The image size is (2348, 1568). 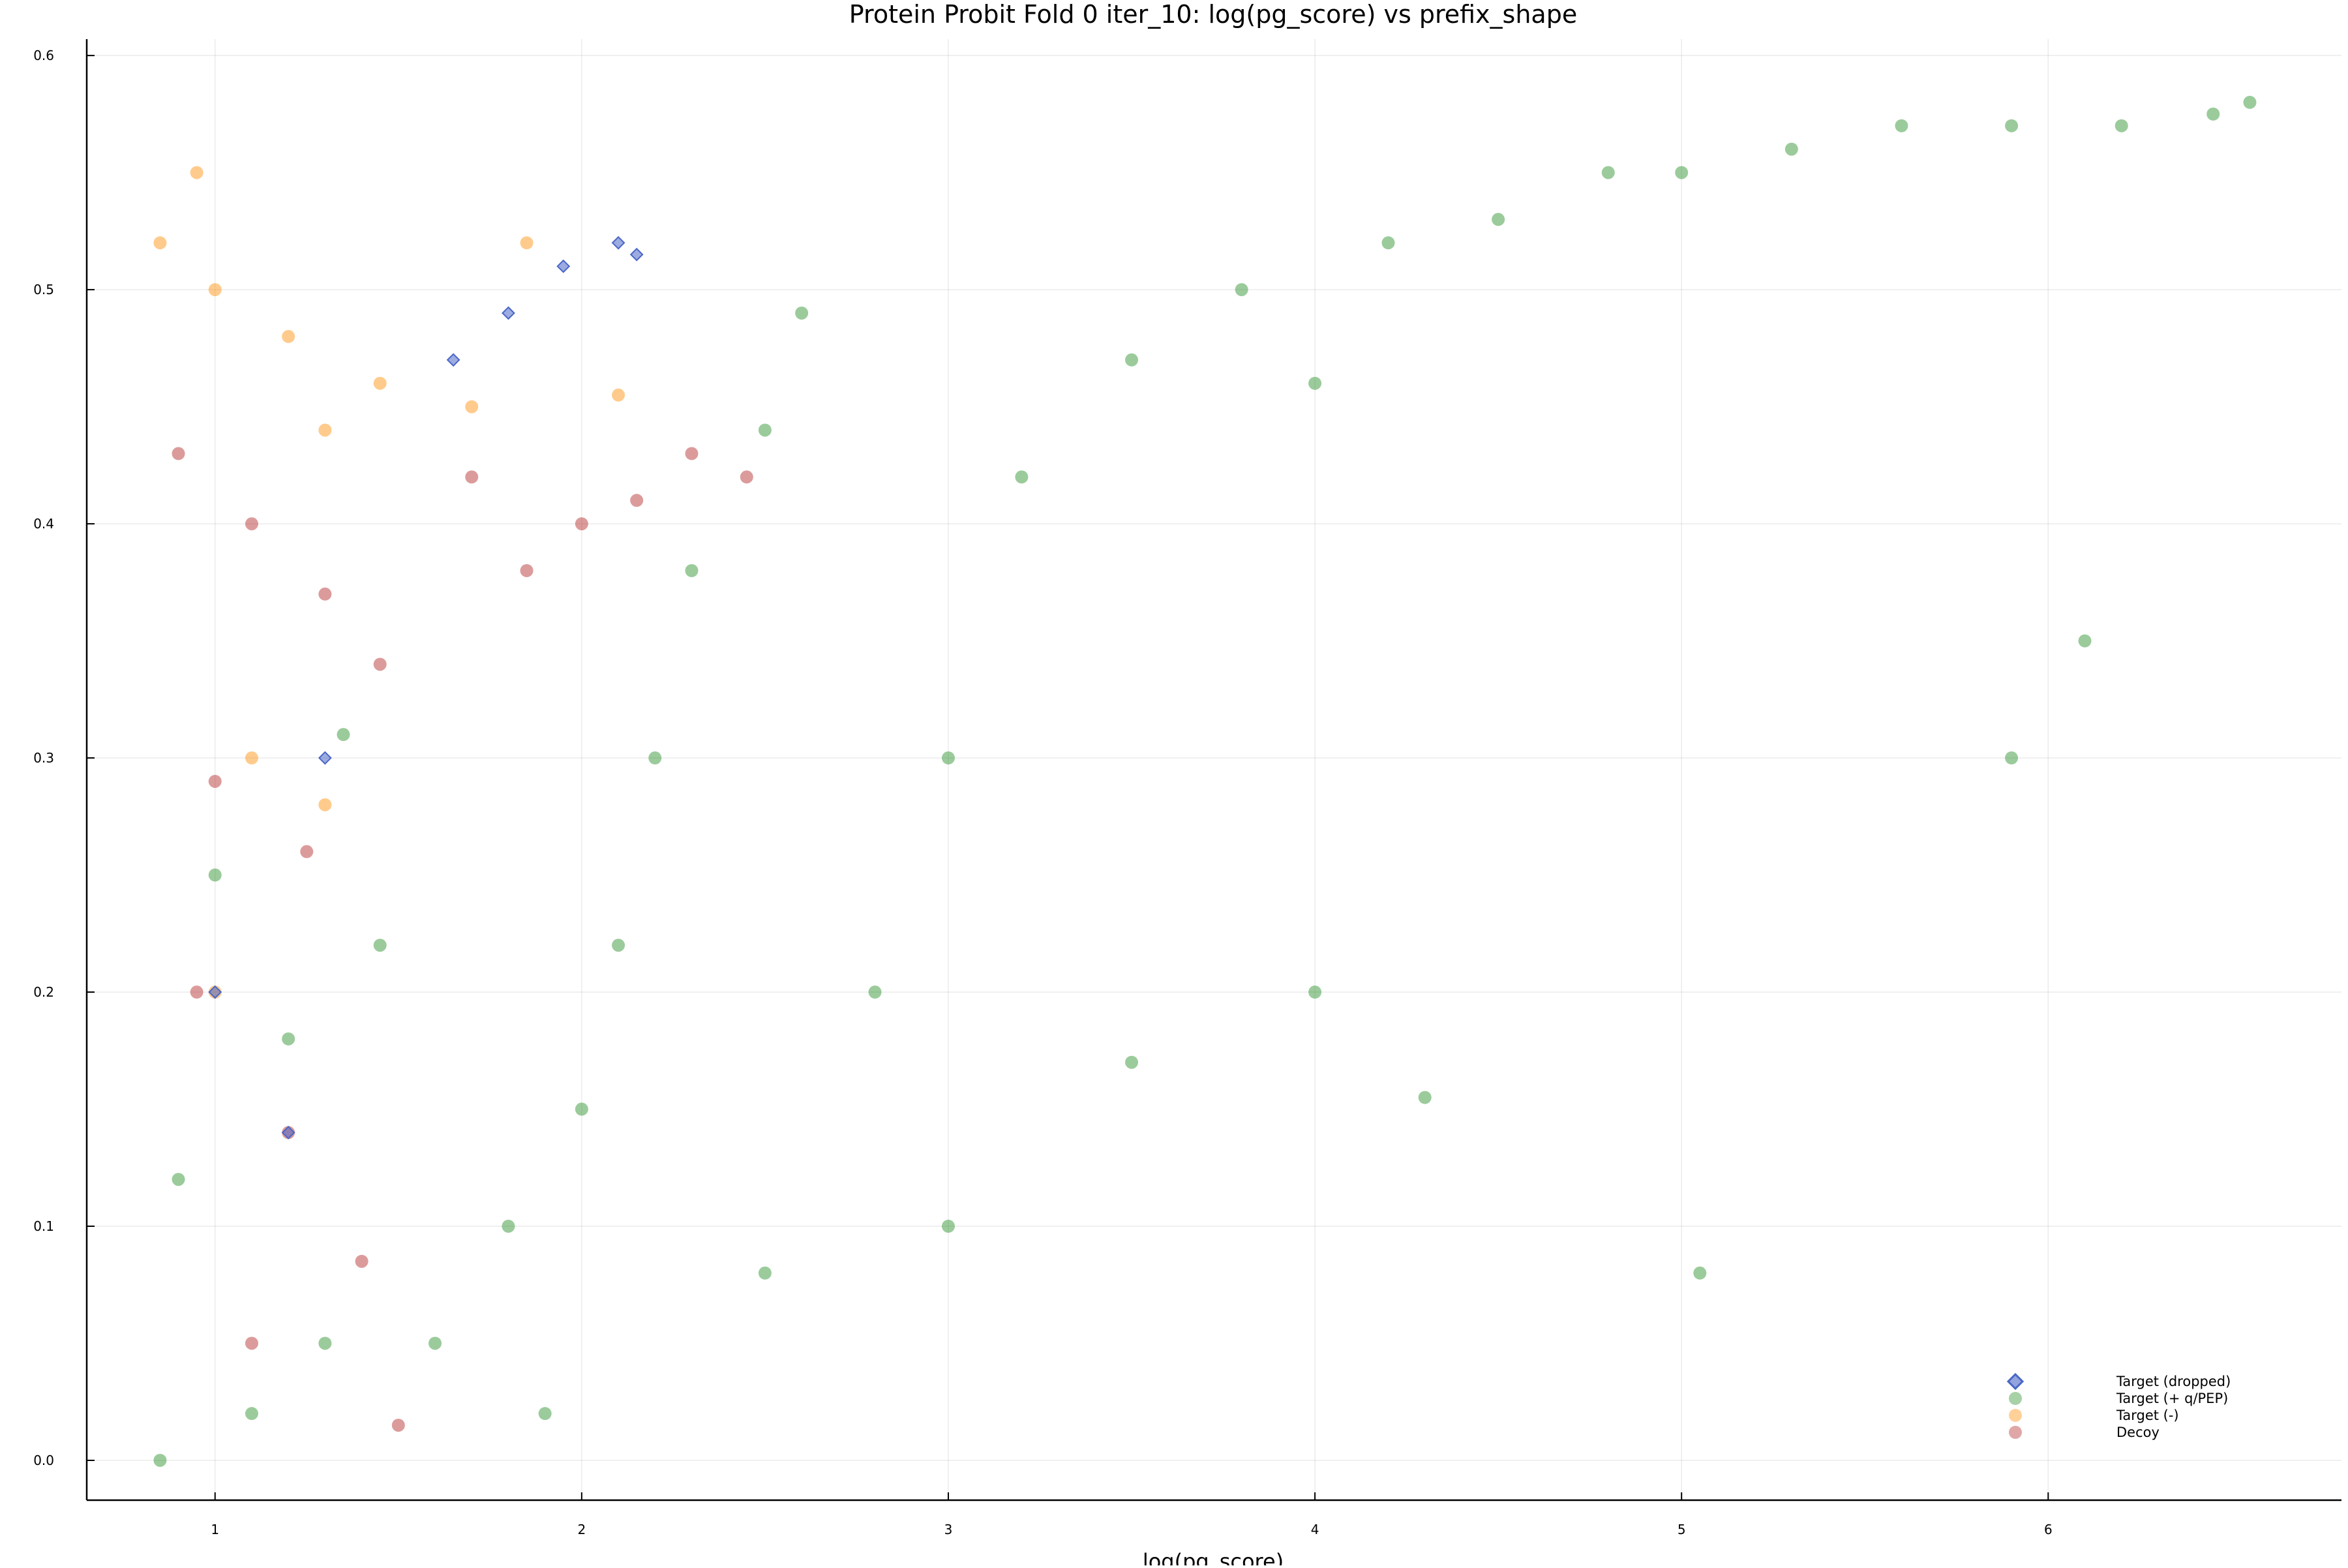 I want to click on legend-item: Target (+ q/PEP), so click(x=2119, y=1398).